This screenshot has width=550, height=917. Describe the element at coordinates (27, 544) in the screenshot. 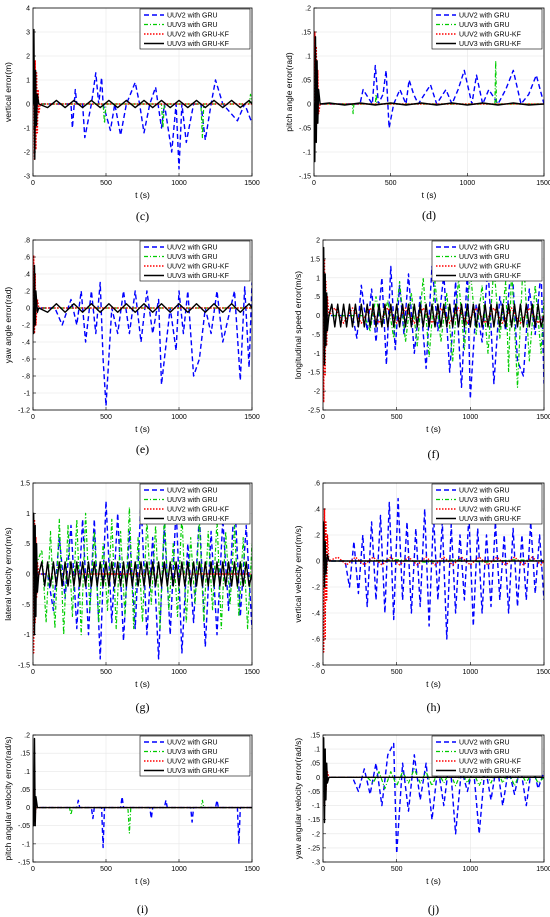

I see `y-tick-label: .5` at that location.